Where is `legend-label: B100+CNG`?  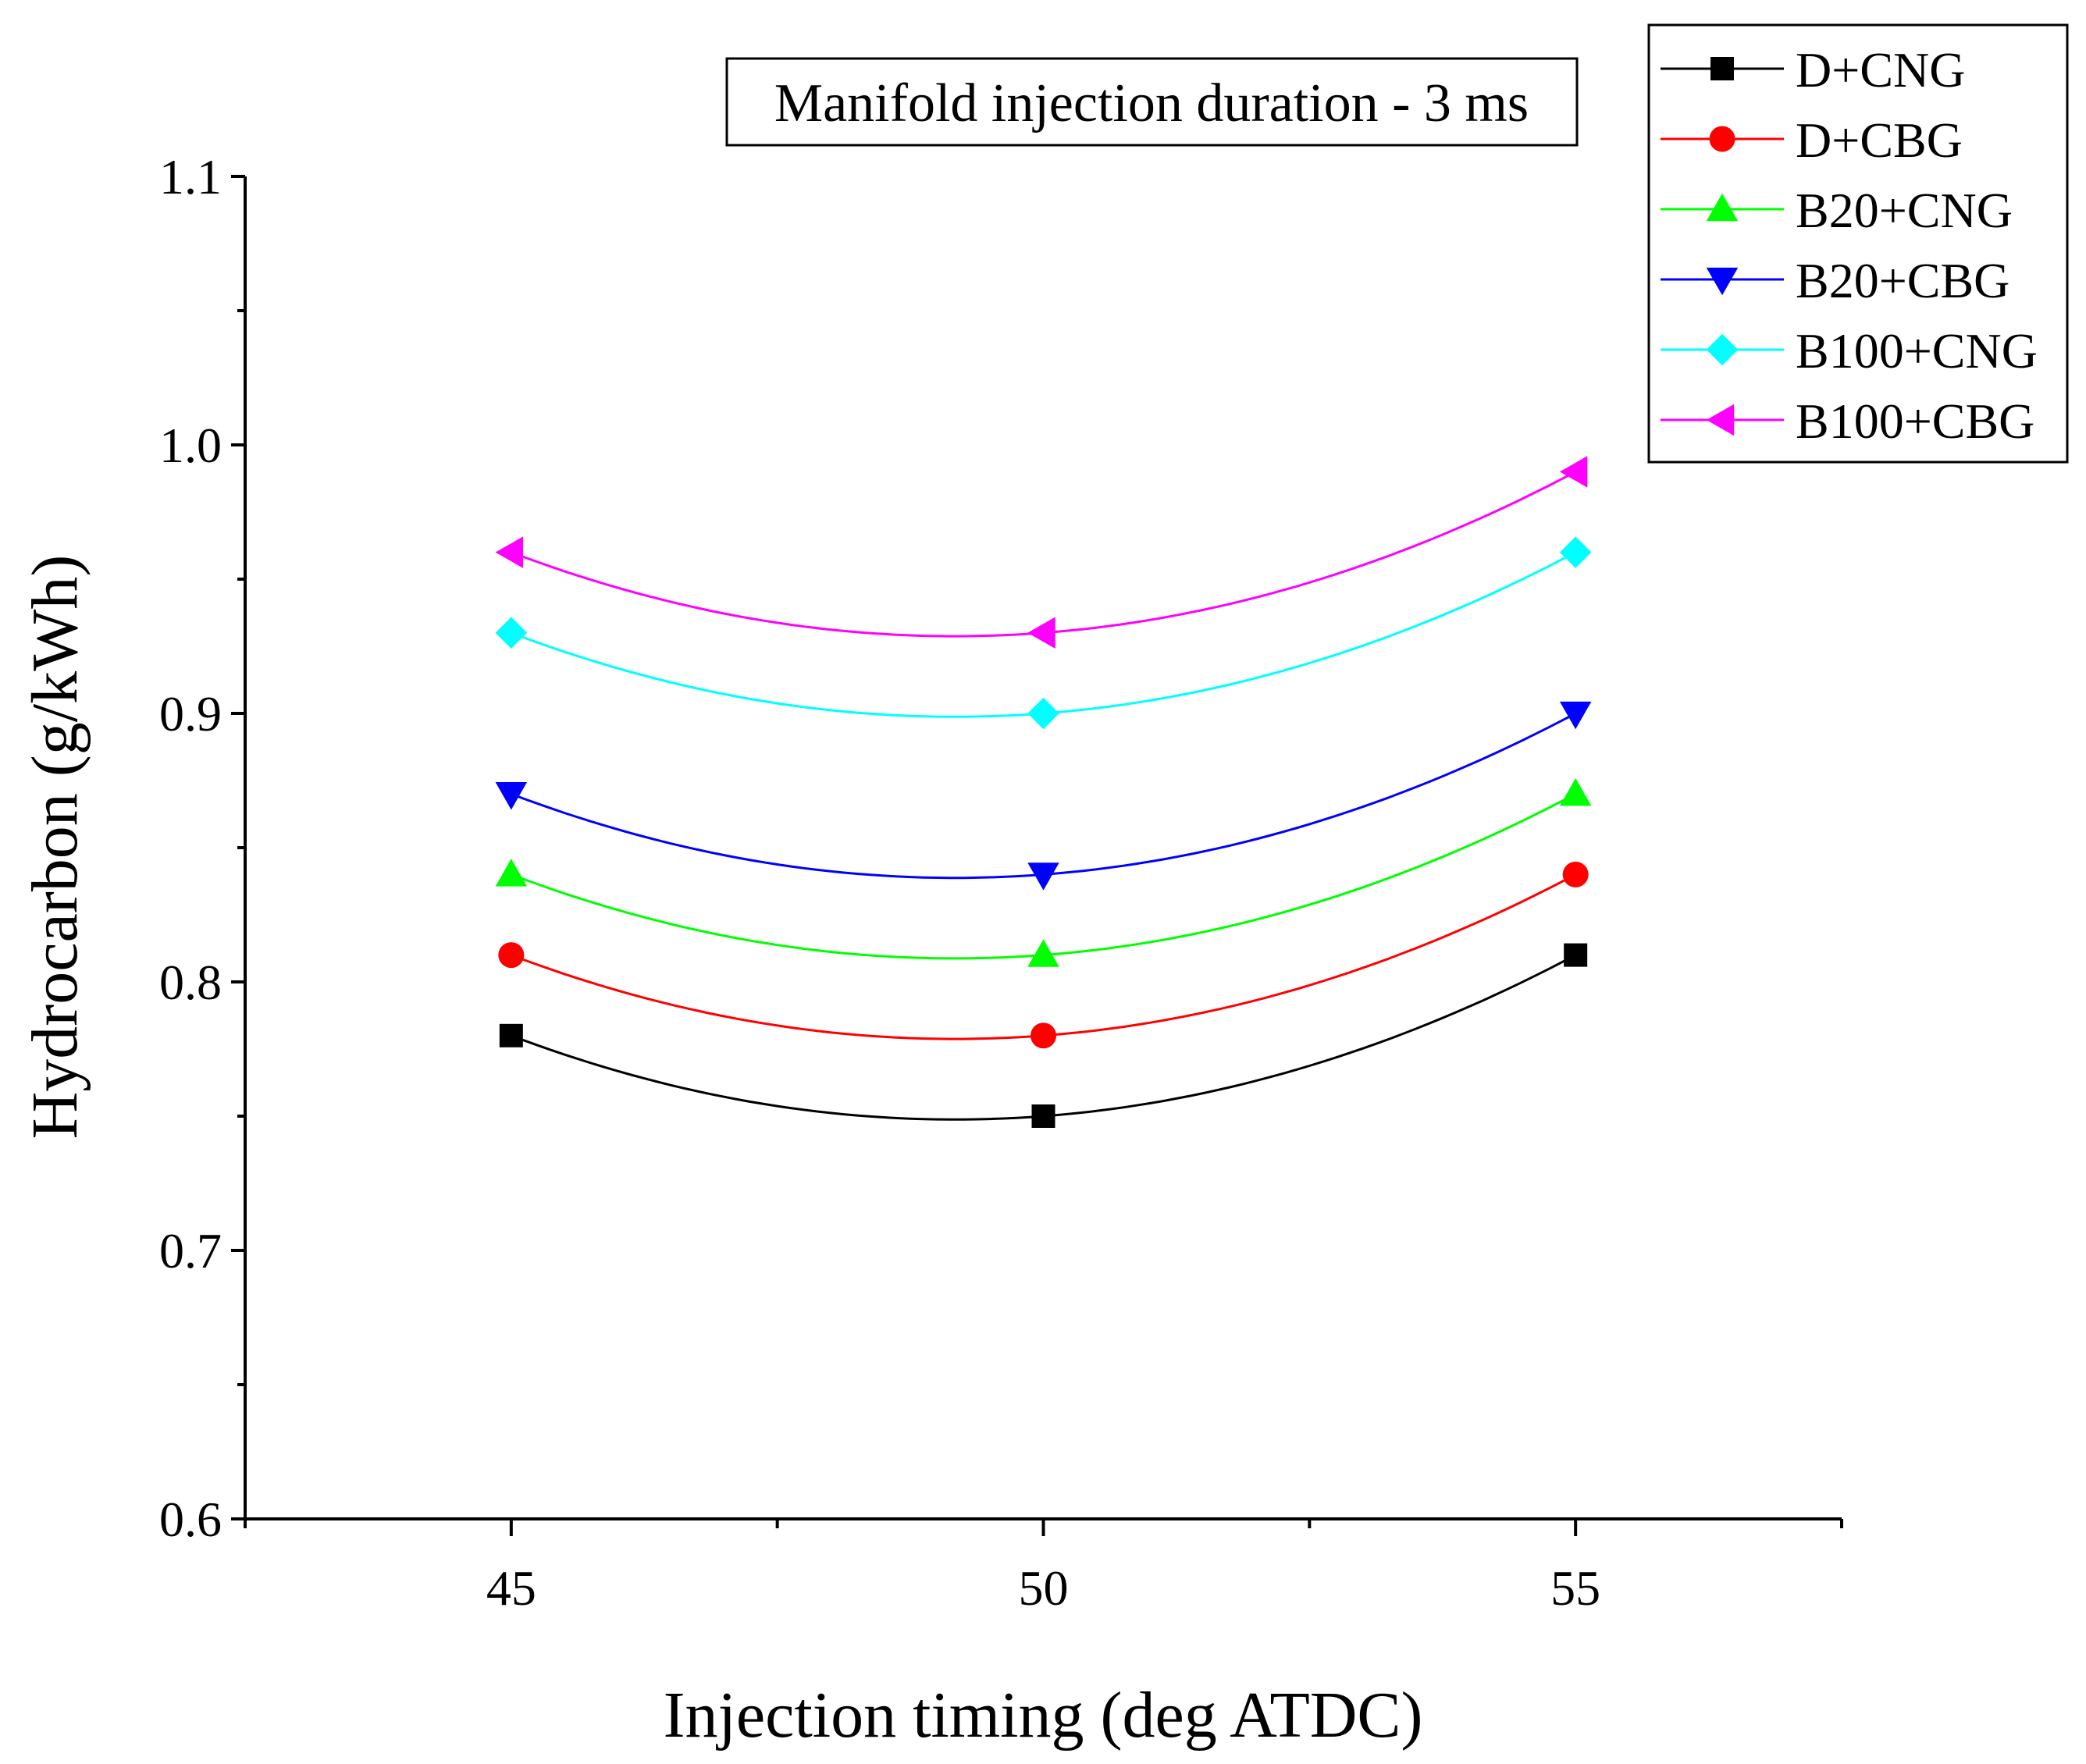 legend-label: B100+CNG is located at coordinates (1917, 351).